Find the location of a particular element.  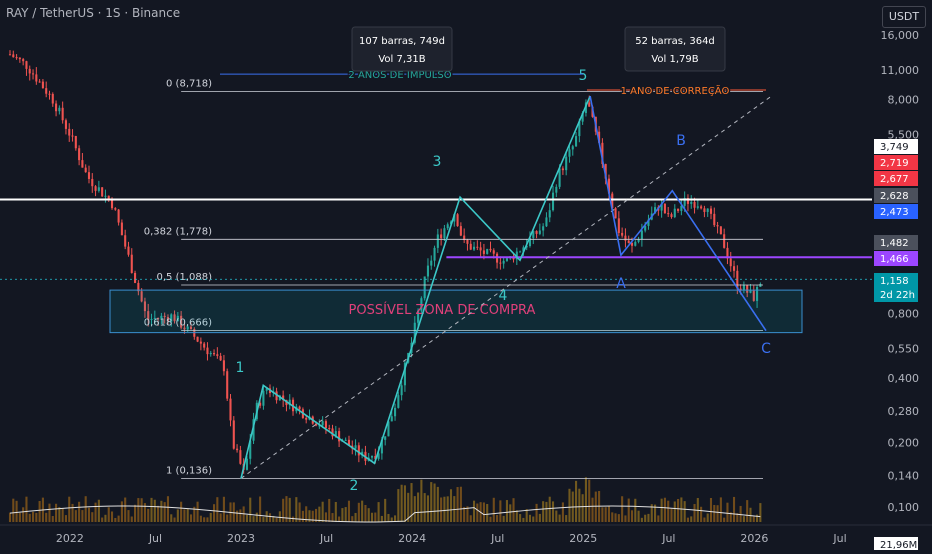

fib-level-label: 0,618 (0,666) is located at coordinates (178, 323).